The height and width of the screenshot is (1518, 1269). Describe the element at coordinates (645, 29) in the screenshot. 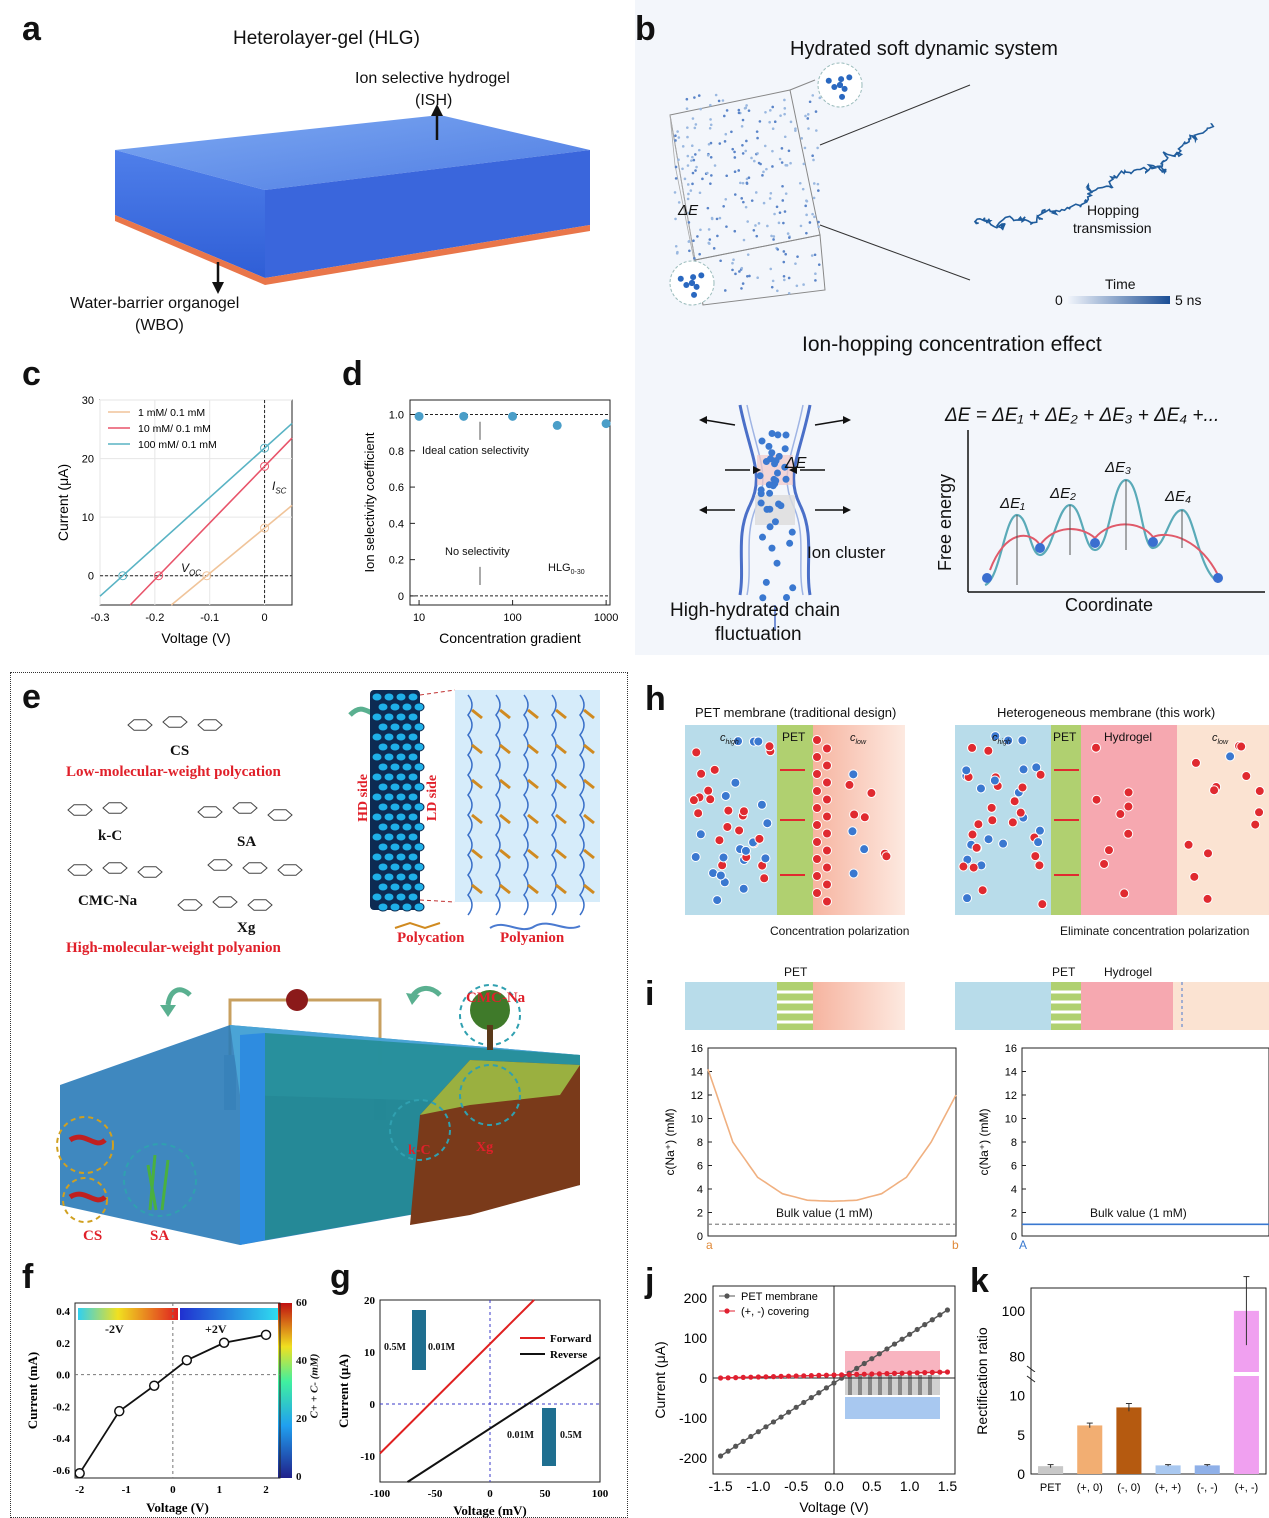

I see `panel-label-b: b` at that location.